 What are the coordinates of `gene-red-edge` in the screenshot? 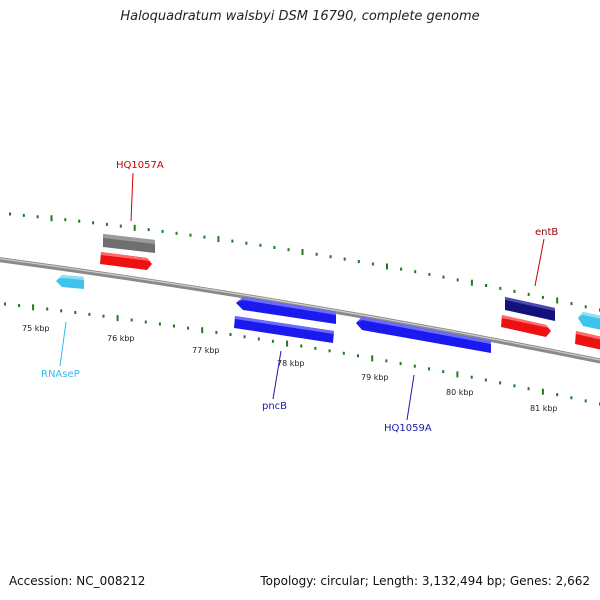 It's located at (587, 340).